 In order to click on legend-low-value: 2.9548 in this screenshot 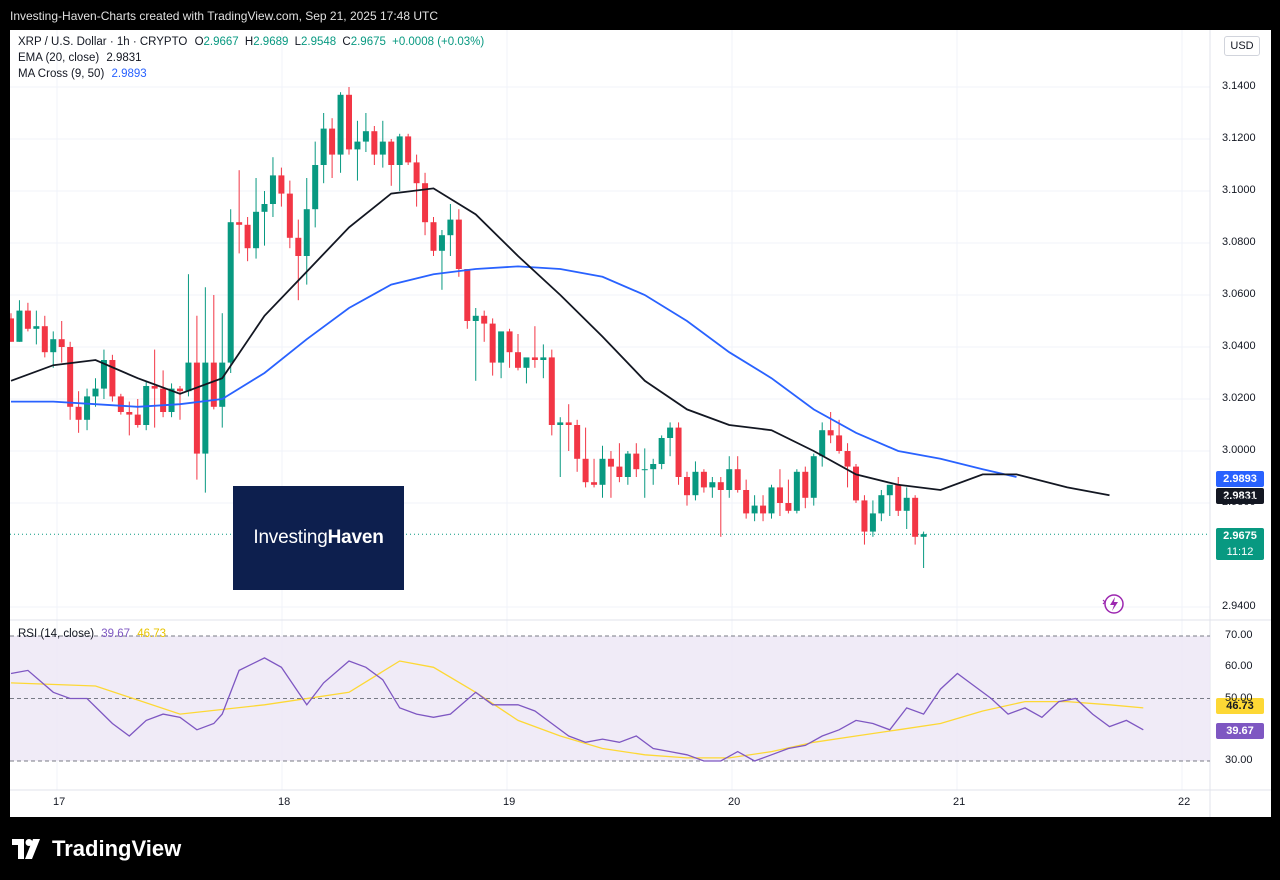, I will do `click(319, 42)`.